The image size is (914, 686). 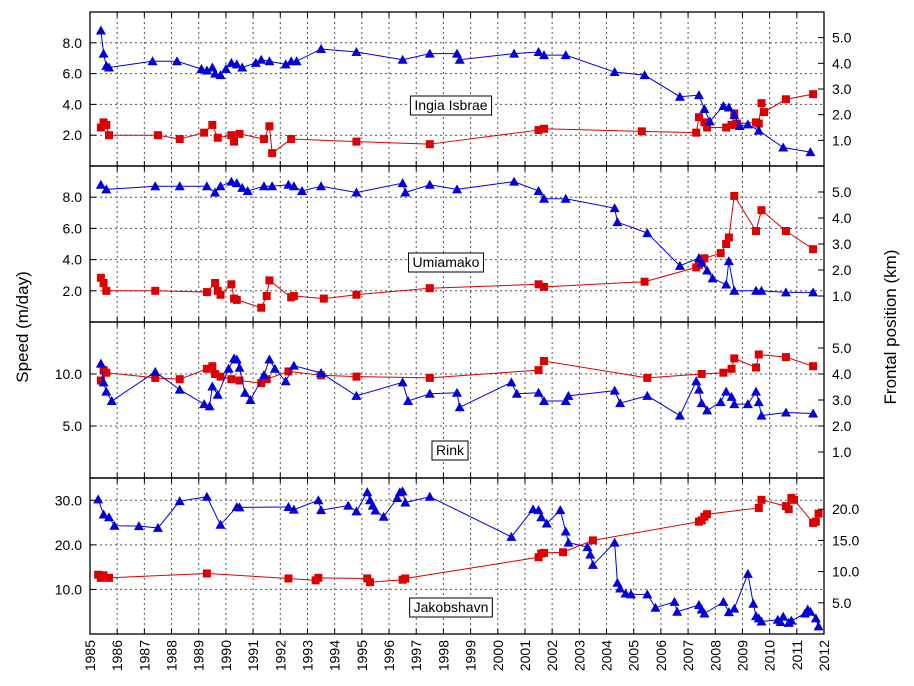 I want to click on x-tick-label: 1993, so click(x=307, y=655).